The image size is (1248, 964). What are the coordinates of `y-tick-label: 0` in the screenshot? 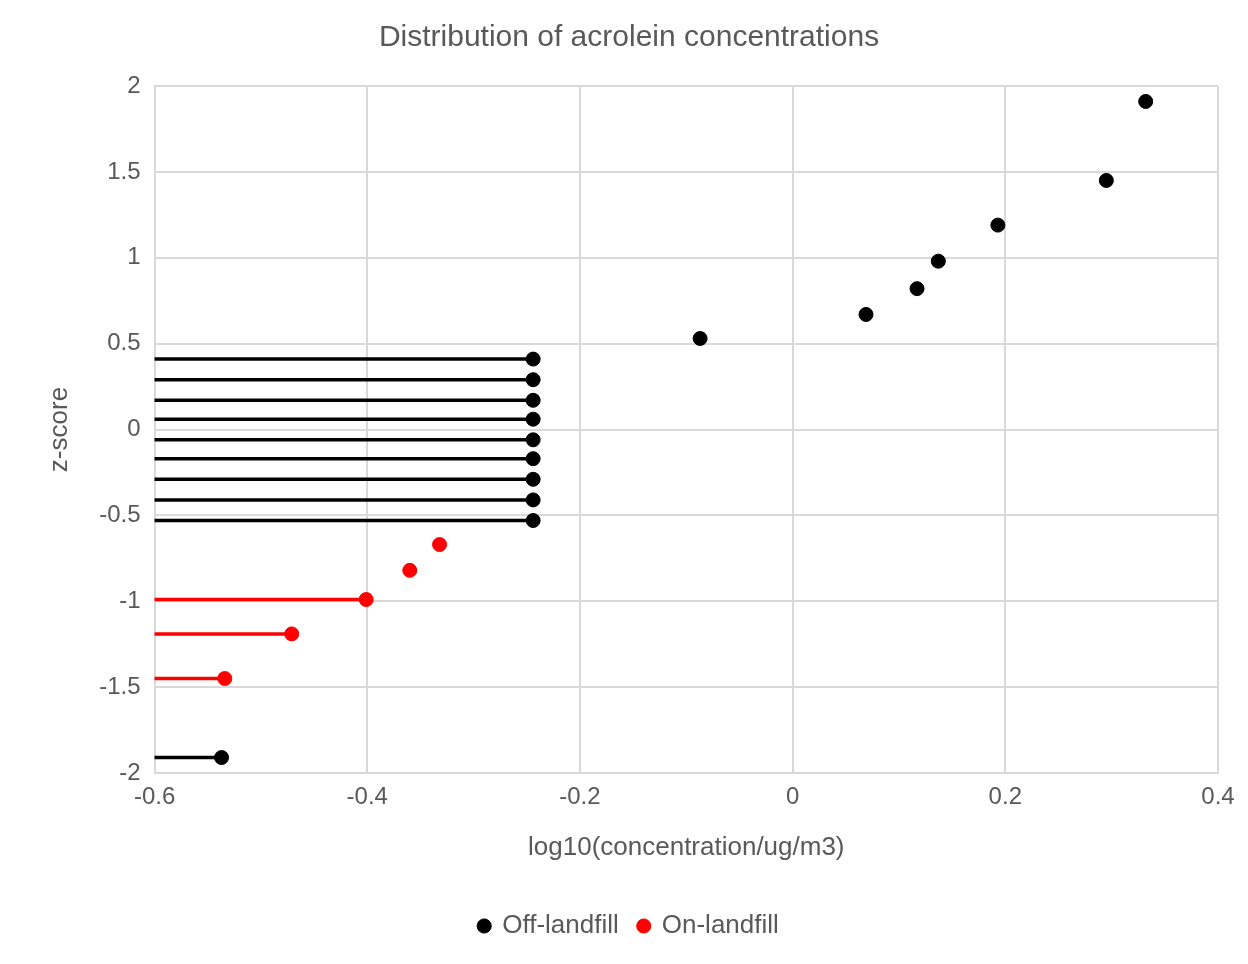 It's located at (134, 428).